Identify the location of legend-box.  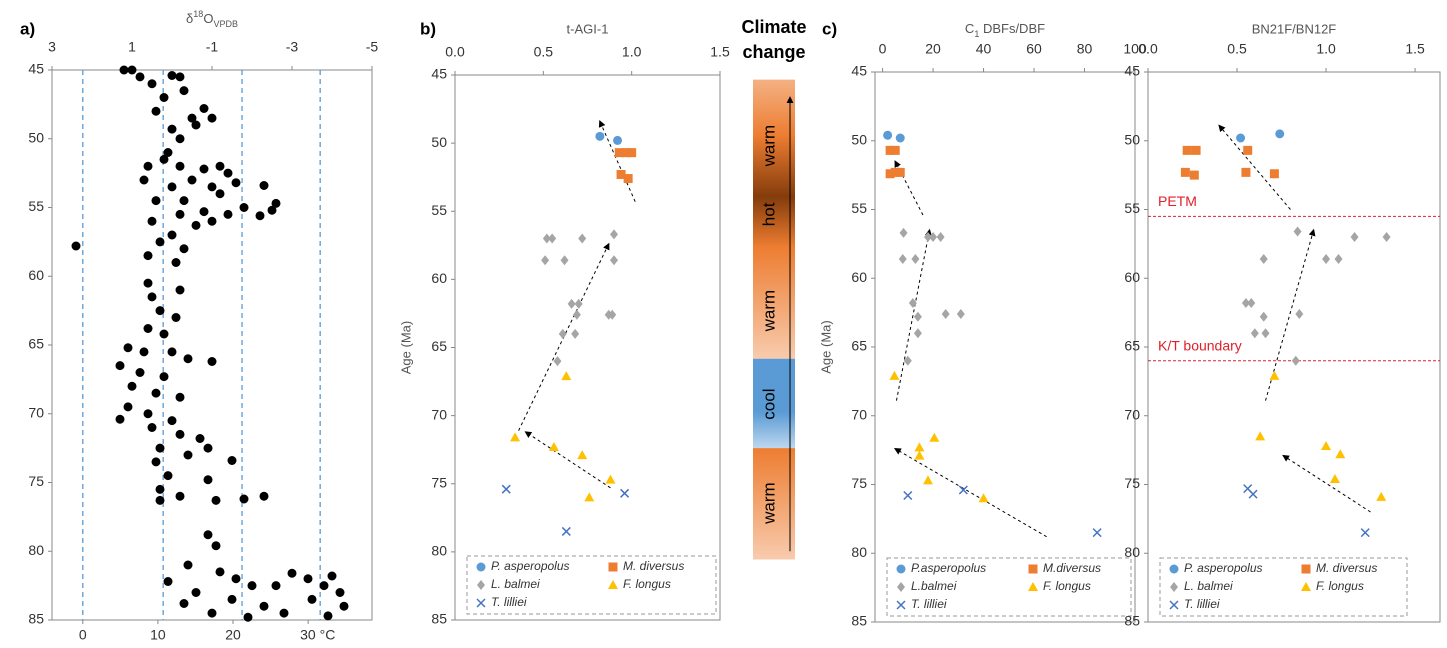
(1283, 587).